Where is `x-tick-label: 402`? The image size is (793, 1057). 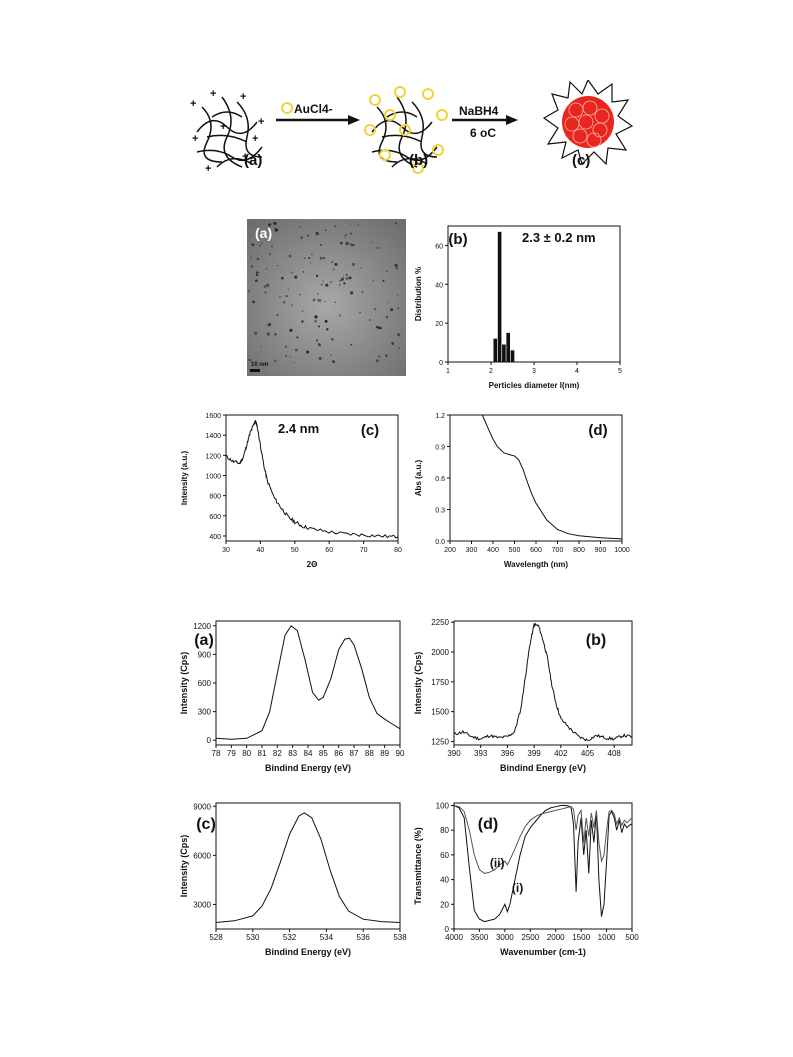
x-tick-label: 402 is located at coordinates (561, 753).